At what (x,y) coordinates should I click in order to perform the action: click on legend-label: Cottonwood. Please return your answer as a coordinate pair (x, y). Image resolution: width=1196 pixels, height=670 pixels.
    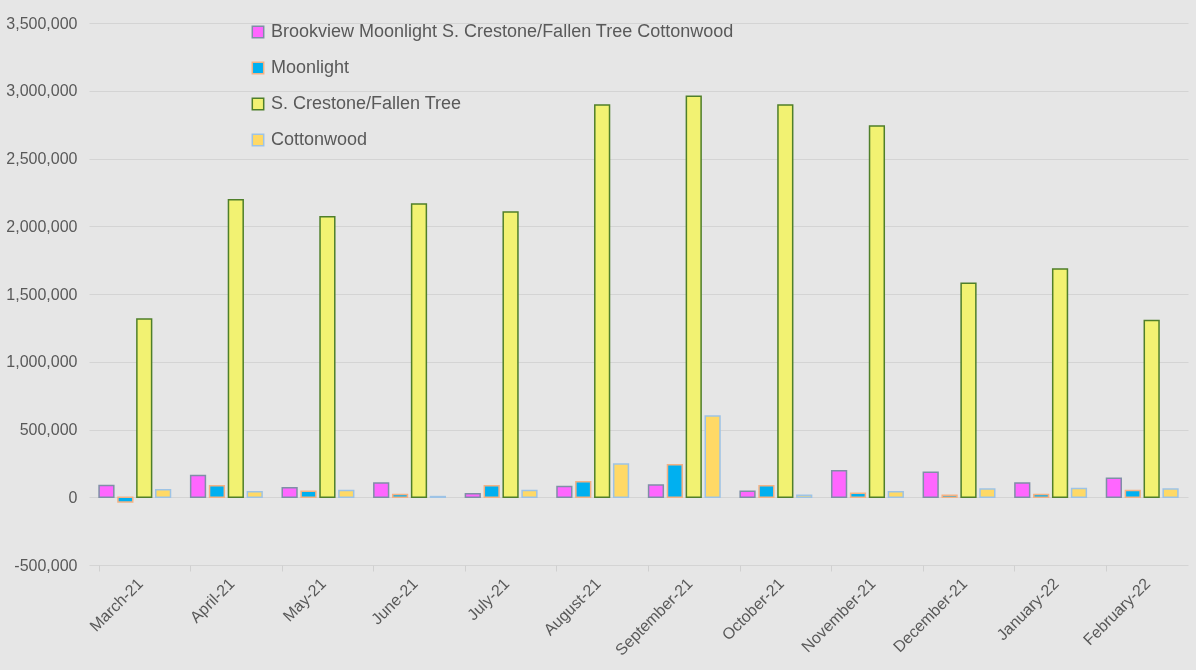
    Looking at the image, I should click on (319, 139).